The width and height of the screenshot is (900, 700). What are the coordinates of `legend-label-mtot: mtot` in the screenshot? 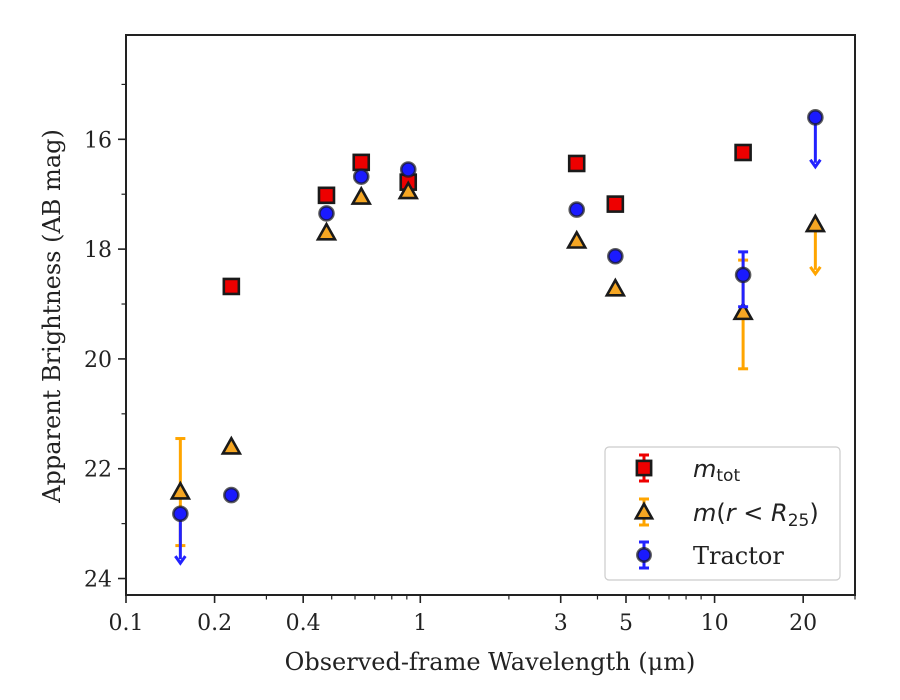 It's located at (716, 470).